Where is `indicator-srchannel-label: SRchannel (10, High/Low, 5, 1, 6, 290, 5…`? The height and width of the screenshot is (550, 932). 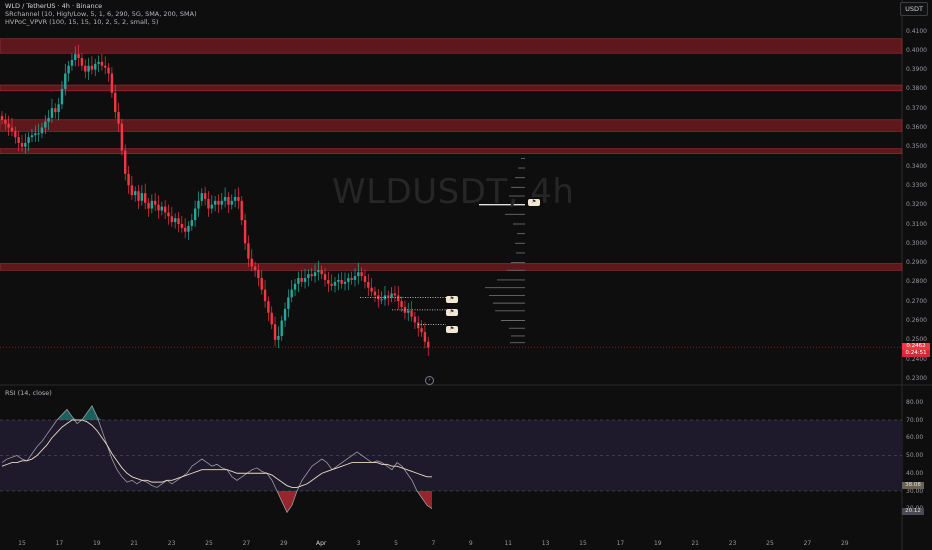
indicator-srchannel-label: SRchannel (10, High/Low, 5, 1, 6, 290, 5… is located at coordinates (101, 14).